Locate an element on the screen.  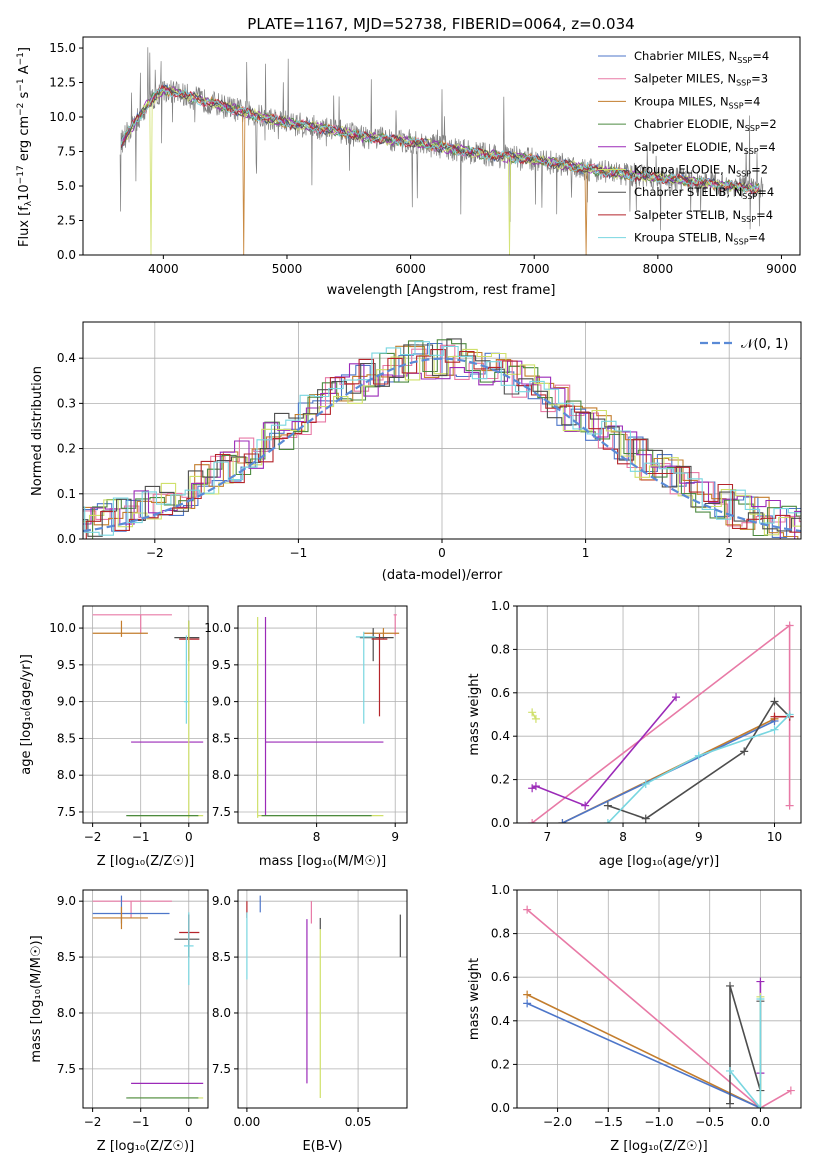
spectrum-model-kroupa_stelib is located at coordinates (440, 141).